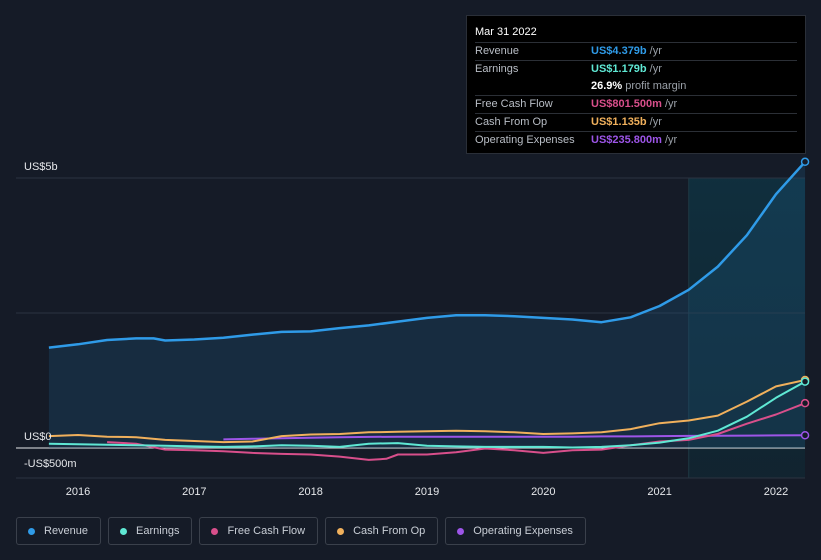 The height and width of the screenshot is (560, 821). I want to click on tooltip-value: US$801.500m, so click(626, 104).